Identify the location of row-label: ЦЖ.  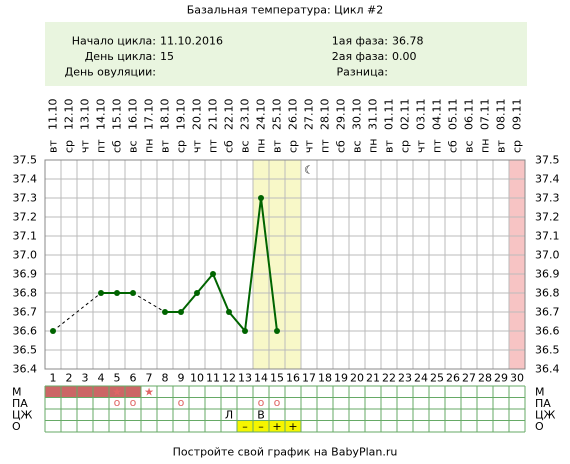
(22, 414).